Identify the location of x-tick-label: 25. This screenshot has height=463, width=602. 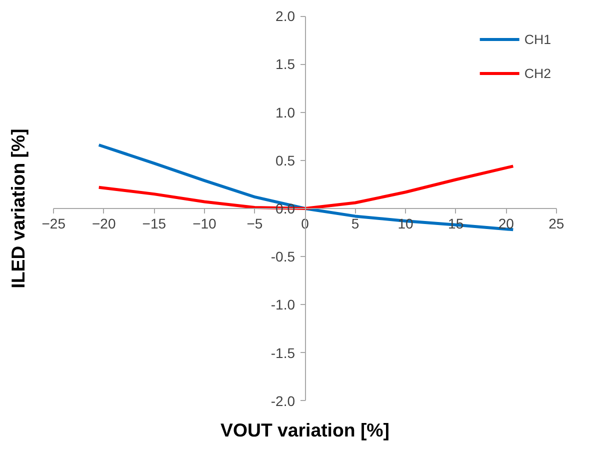
(556, 224).